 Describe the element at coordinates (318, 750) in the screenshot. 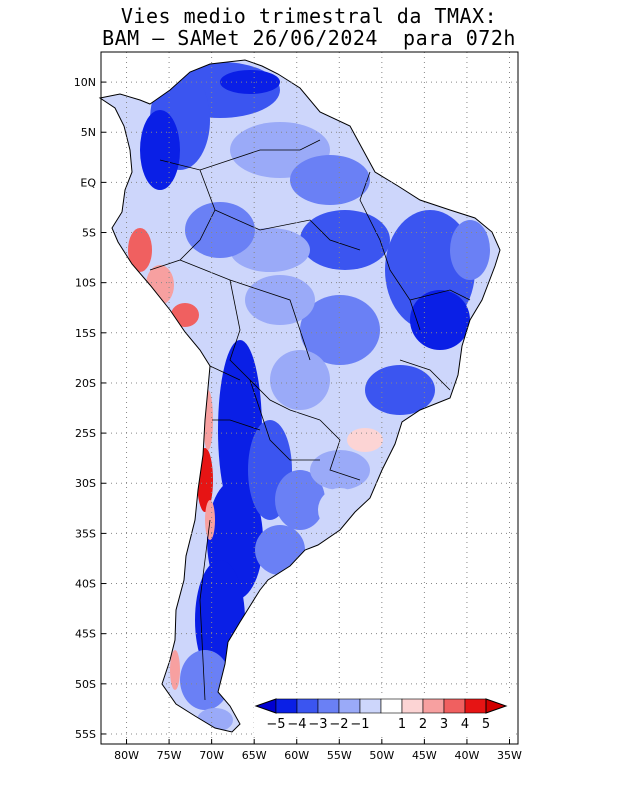

I see `longitude-tick-labels: 80W 75W 70W 65W 60W 55W 50W 45W 40W 35W` at that location.